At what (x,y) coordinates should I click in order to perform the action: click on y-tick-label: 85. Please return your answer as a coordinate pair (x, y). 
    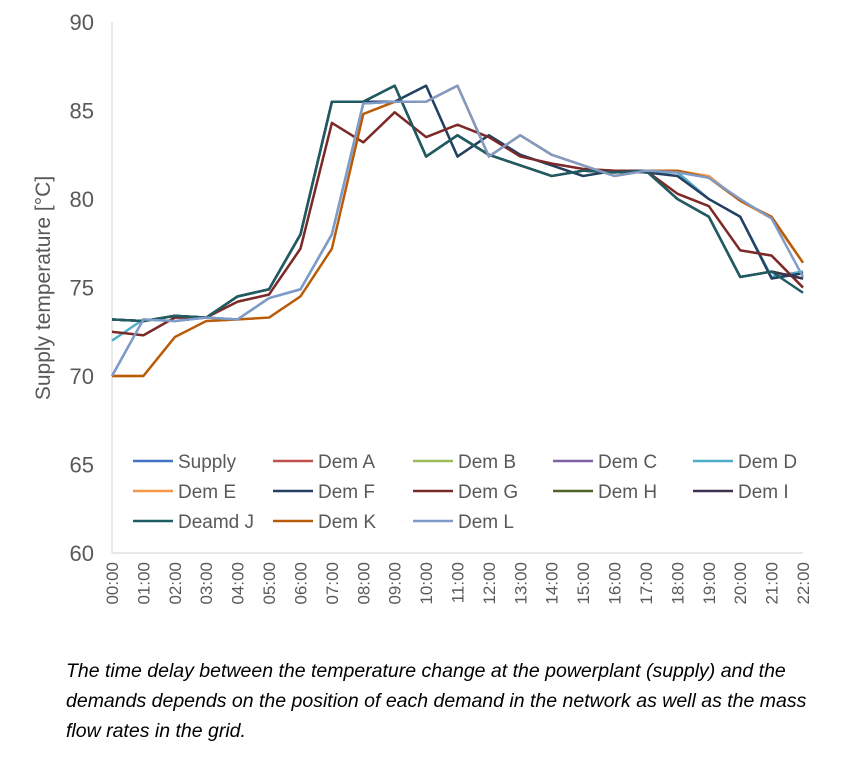
    Looking at the image, I should click on (82, 111).